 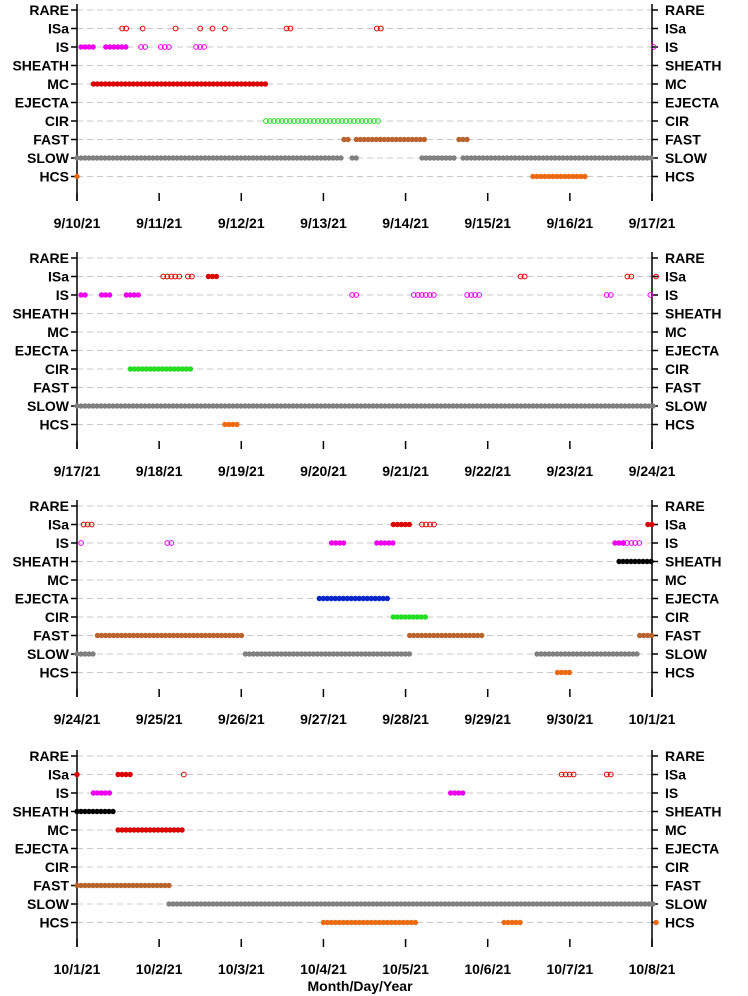 What do you see at coordinates (671, 47) in the screenshot?
I see `y-tick-label-right: IS` at bounding box center [671, 47].